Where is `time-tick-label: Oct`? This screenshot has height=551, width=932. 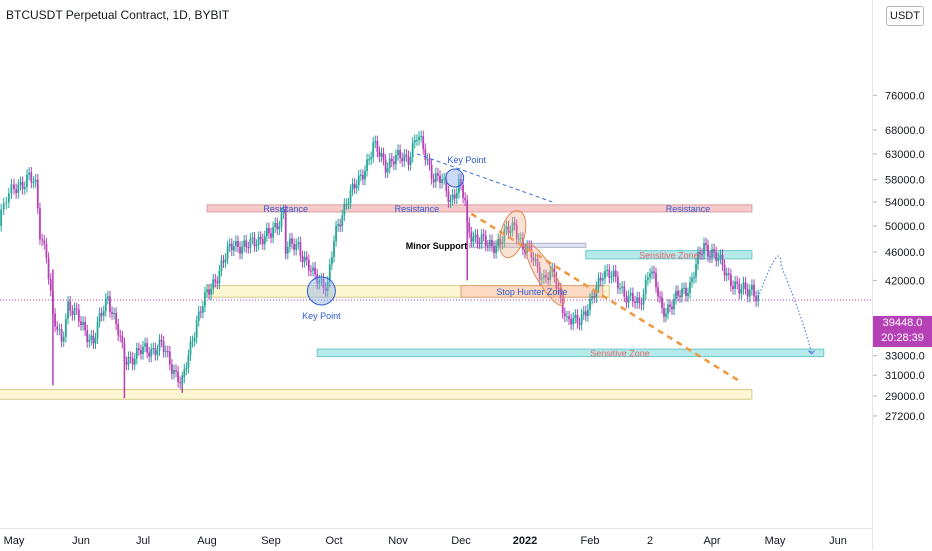 time-tick-label: Oct is located at coordinates (333, 541).